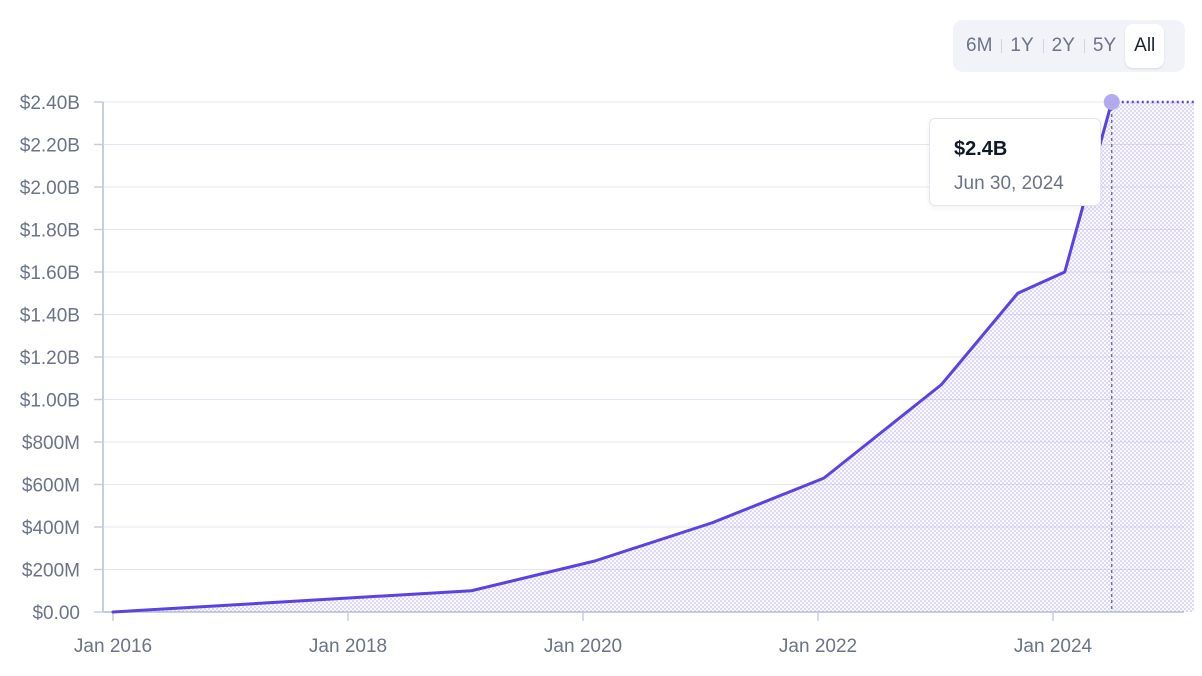 The height and width of the screenshot is (676, 1202). Describe the element at coordinates (51, 486) in the screenshot. I see `y-tick-label: $600M` at that location.